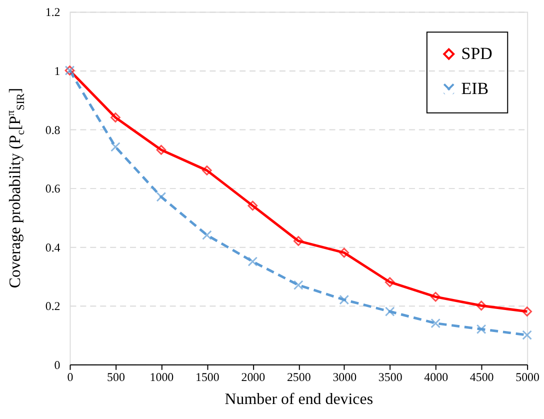 The width and height of the screenshot is (544, 419). What do you see at coordinates (208, 377) in the screenshot?
I see `x-tick-label: 1500` at bounding box center [208, 377].